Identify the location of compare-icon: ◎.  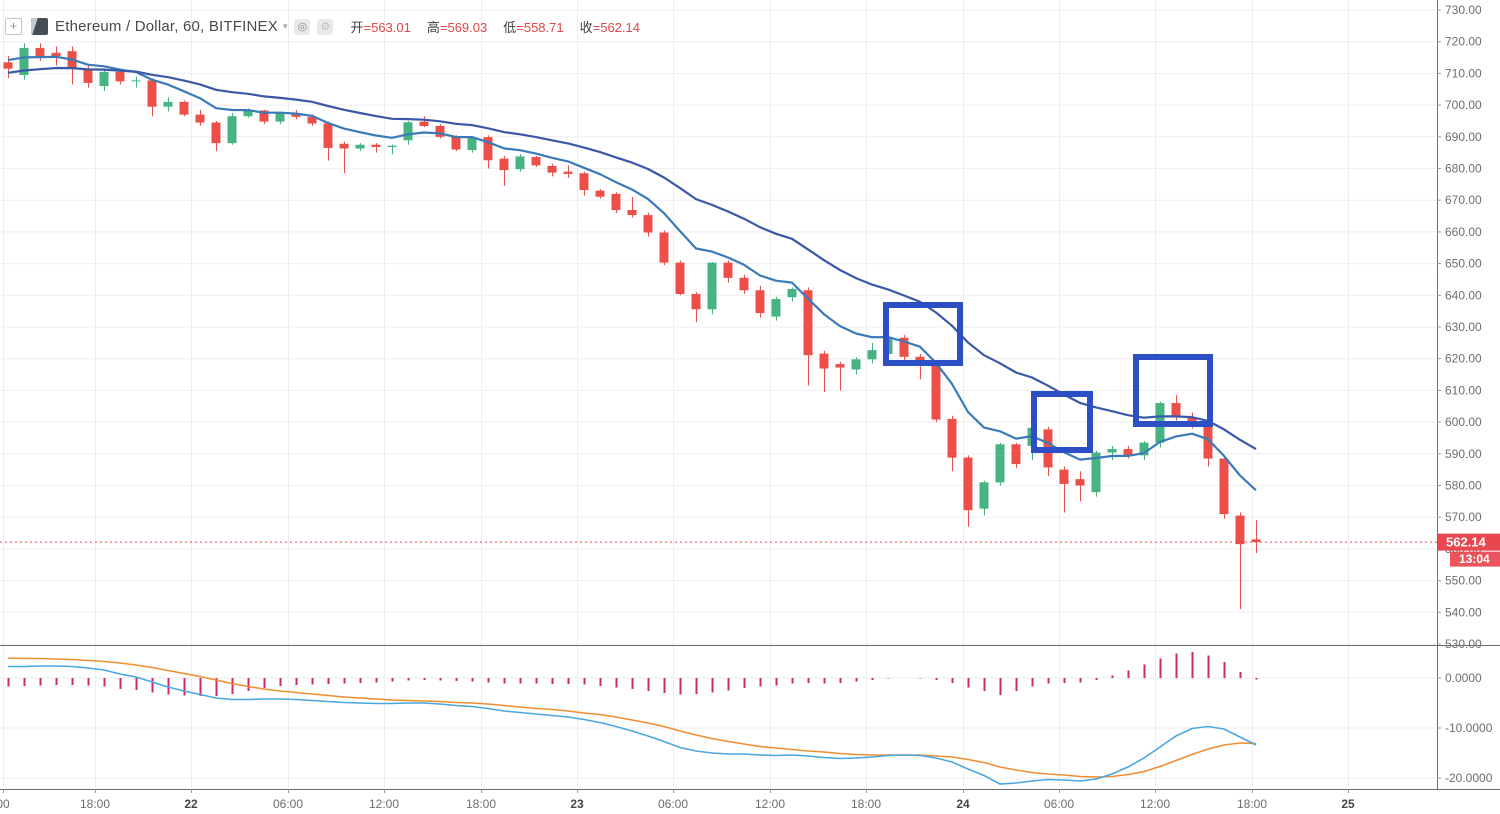
(302, 26).